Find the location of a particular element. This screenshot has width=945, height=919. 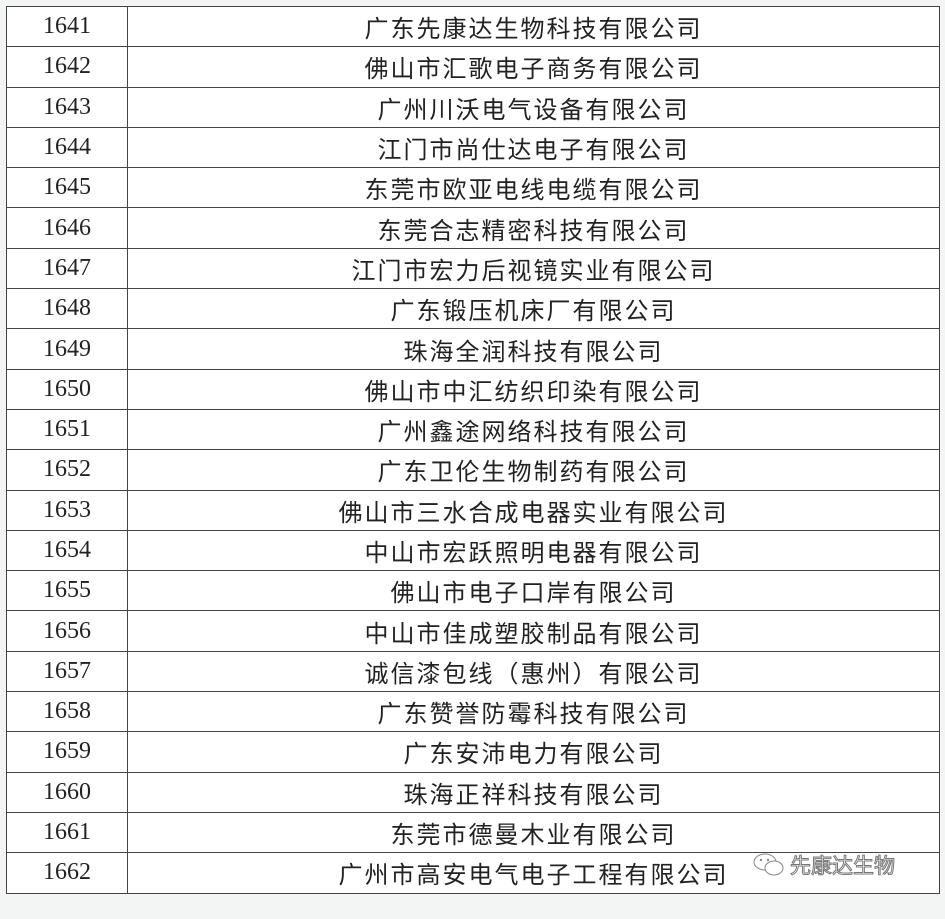

table-row: 1653 佛山市三水合成电器实业有限公司 is located at coordinates (473, 510).